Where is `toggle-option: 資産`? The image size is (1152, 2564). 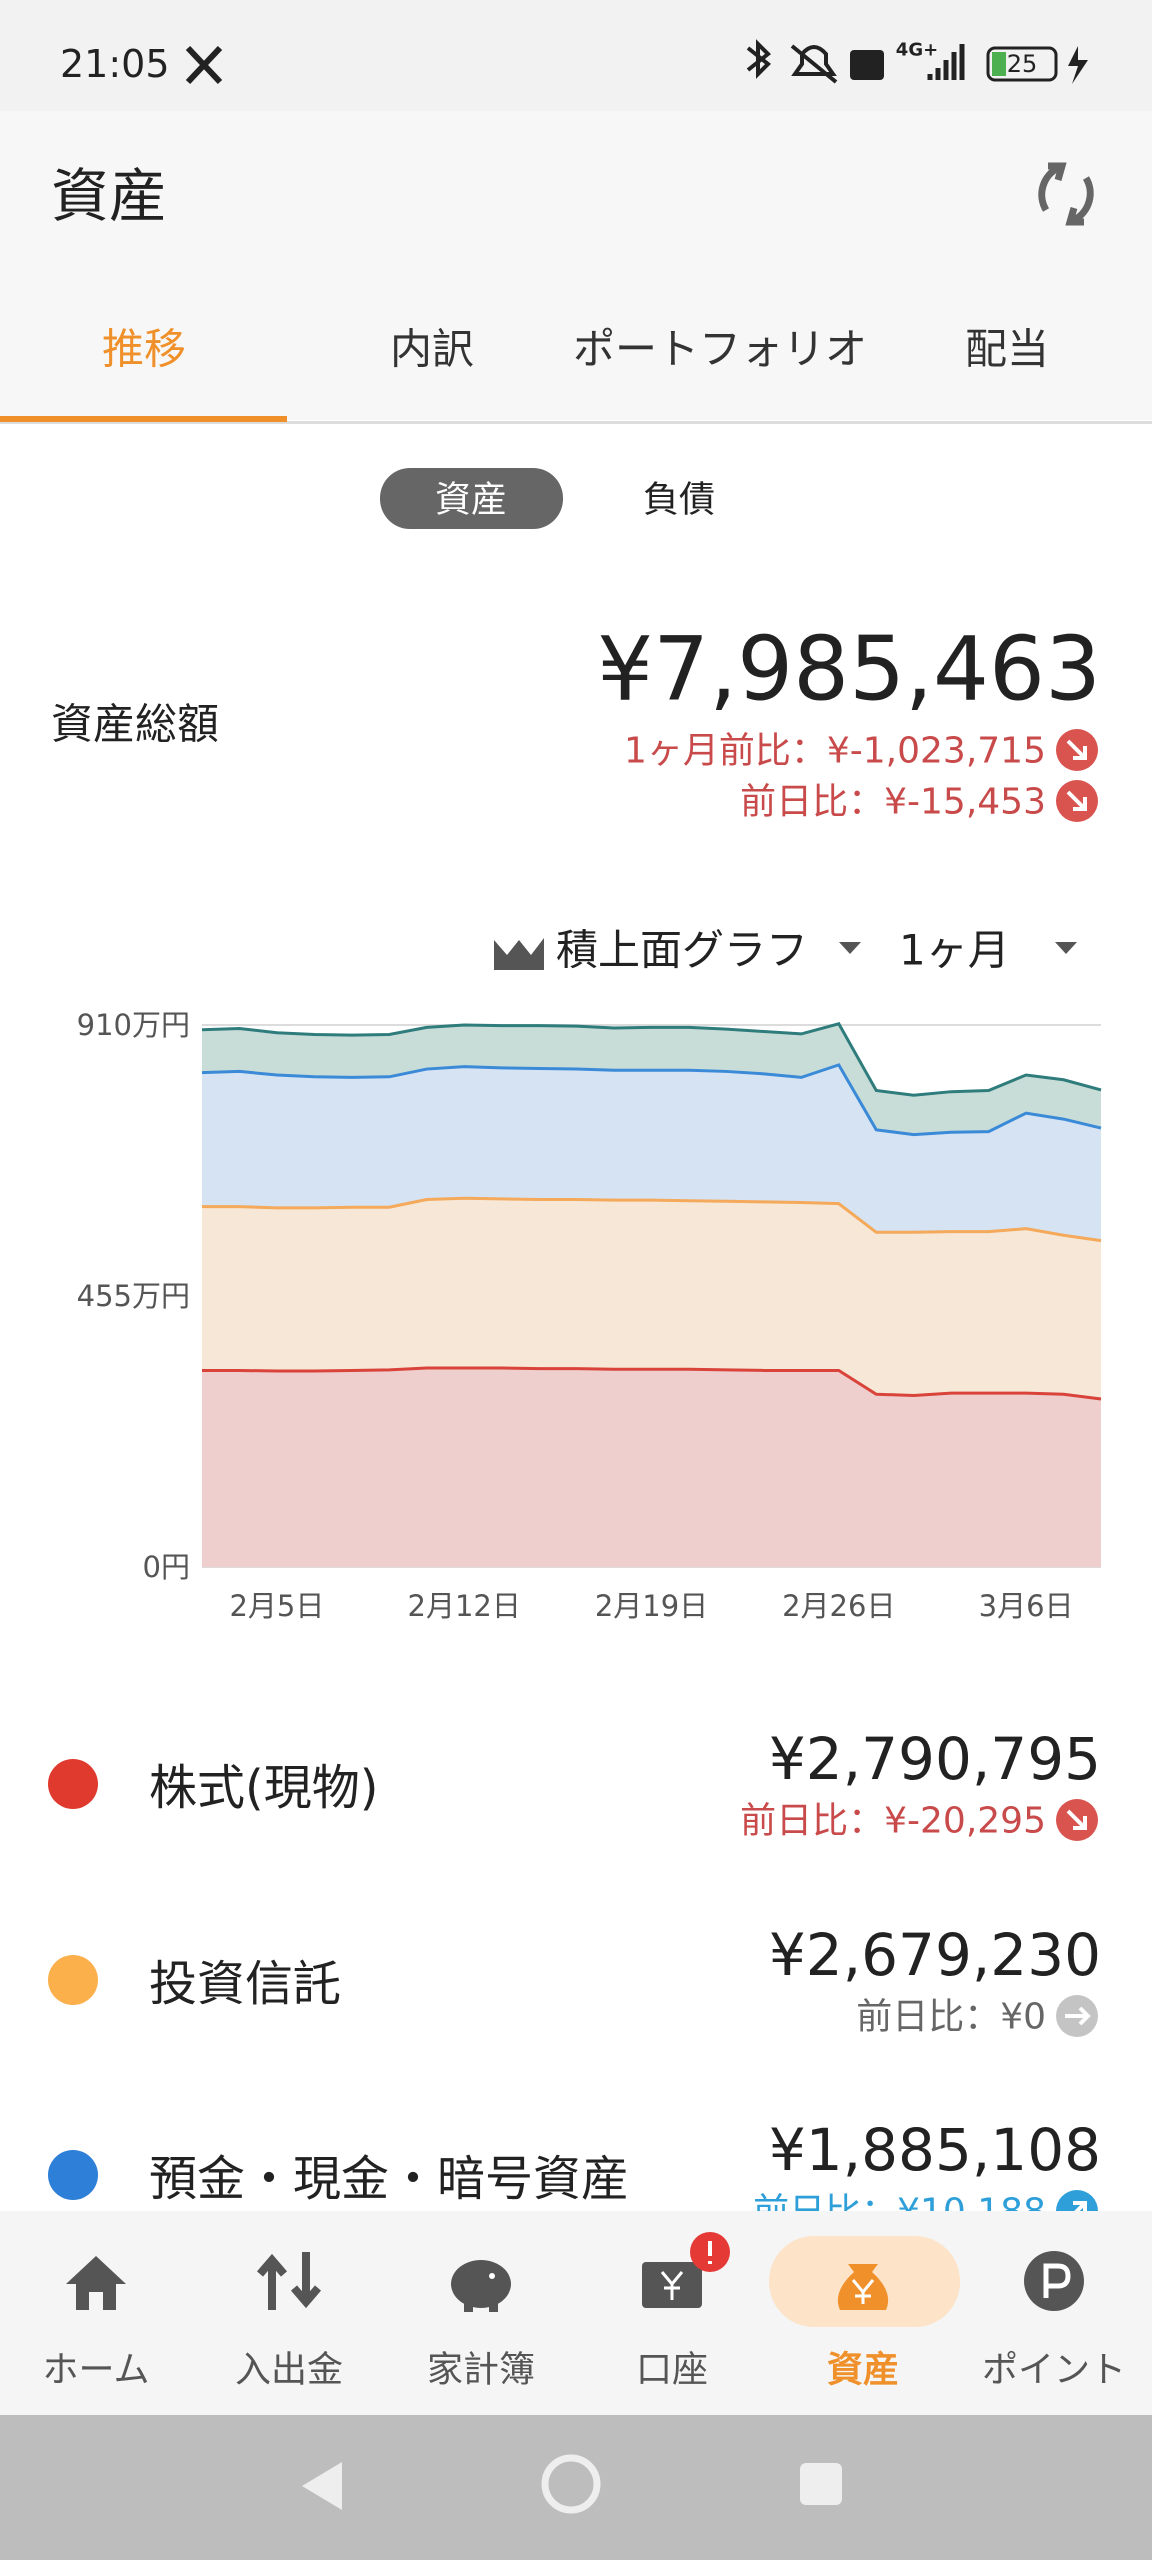
toggle-option: 資産 is located at coordinates (471, 500).